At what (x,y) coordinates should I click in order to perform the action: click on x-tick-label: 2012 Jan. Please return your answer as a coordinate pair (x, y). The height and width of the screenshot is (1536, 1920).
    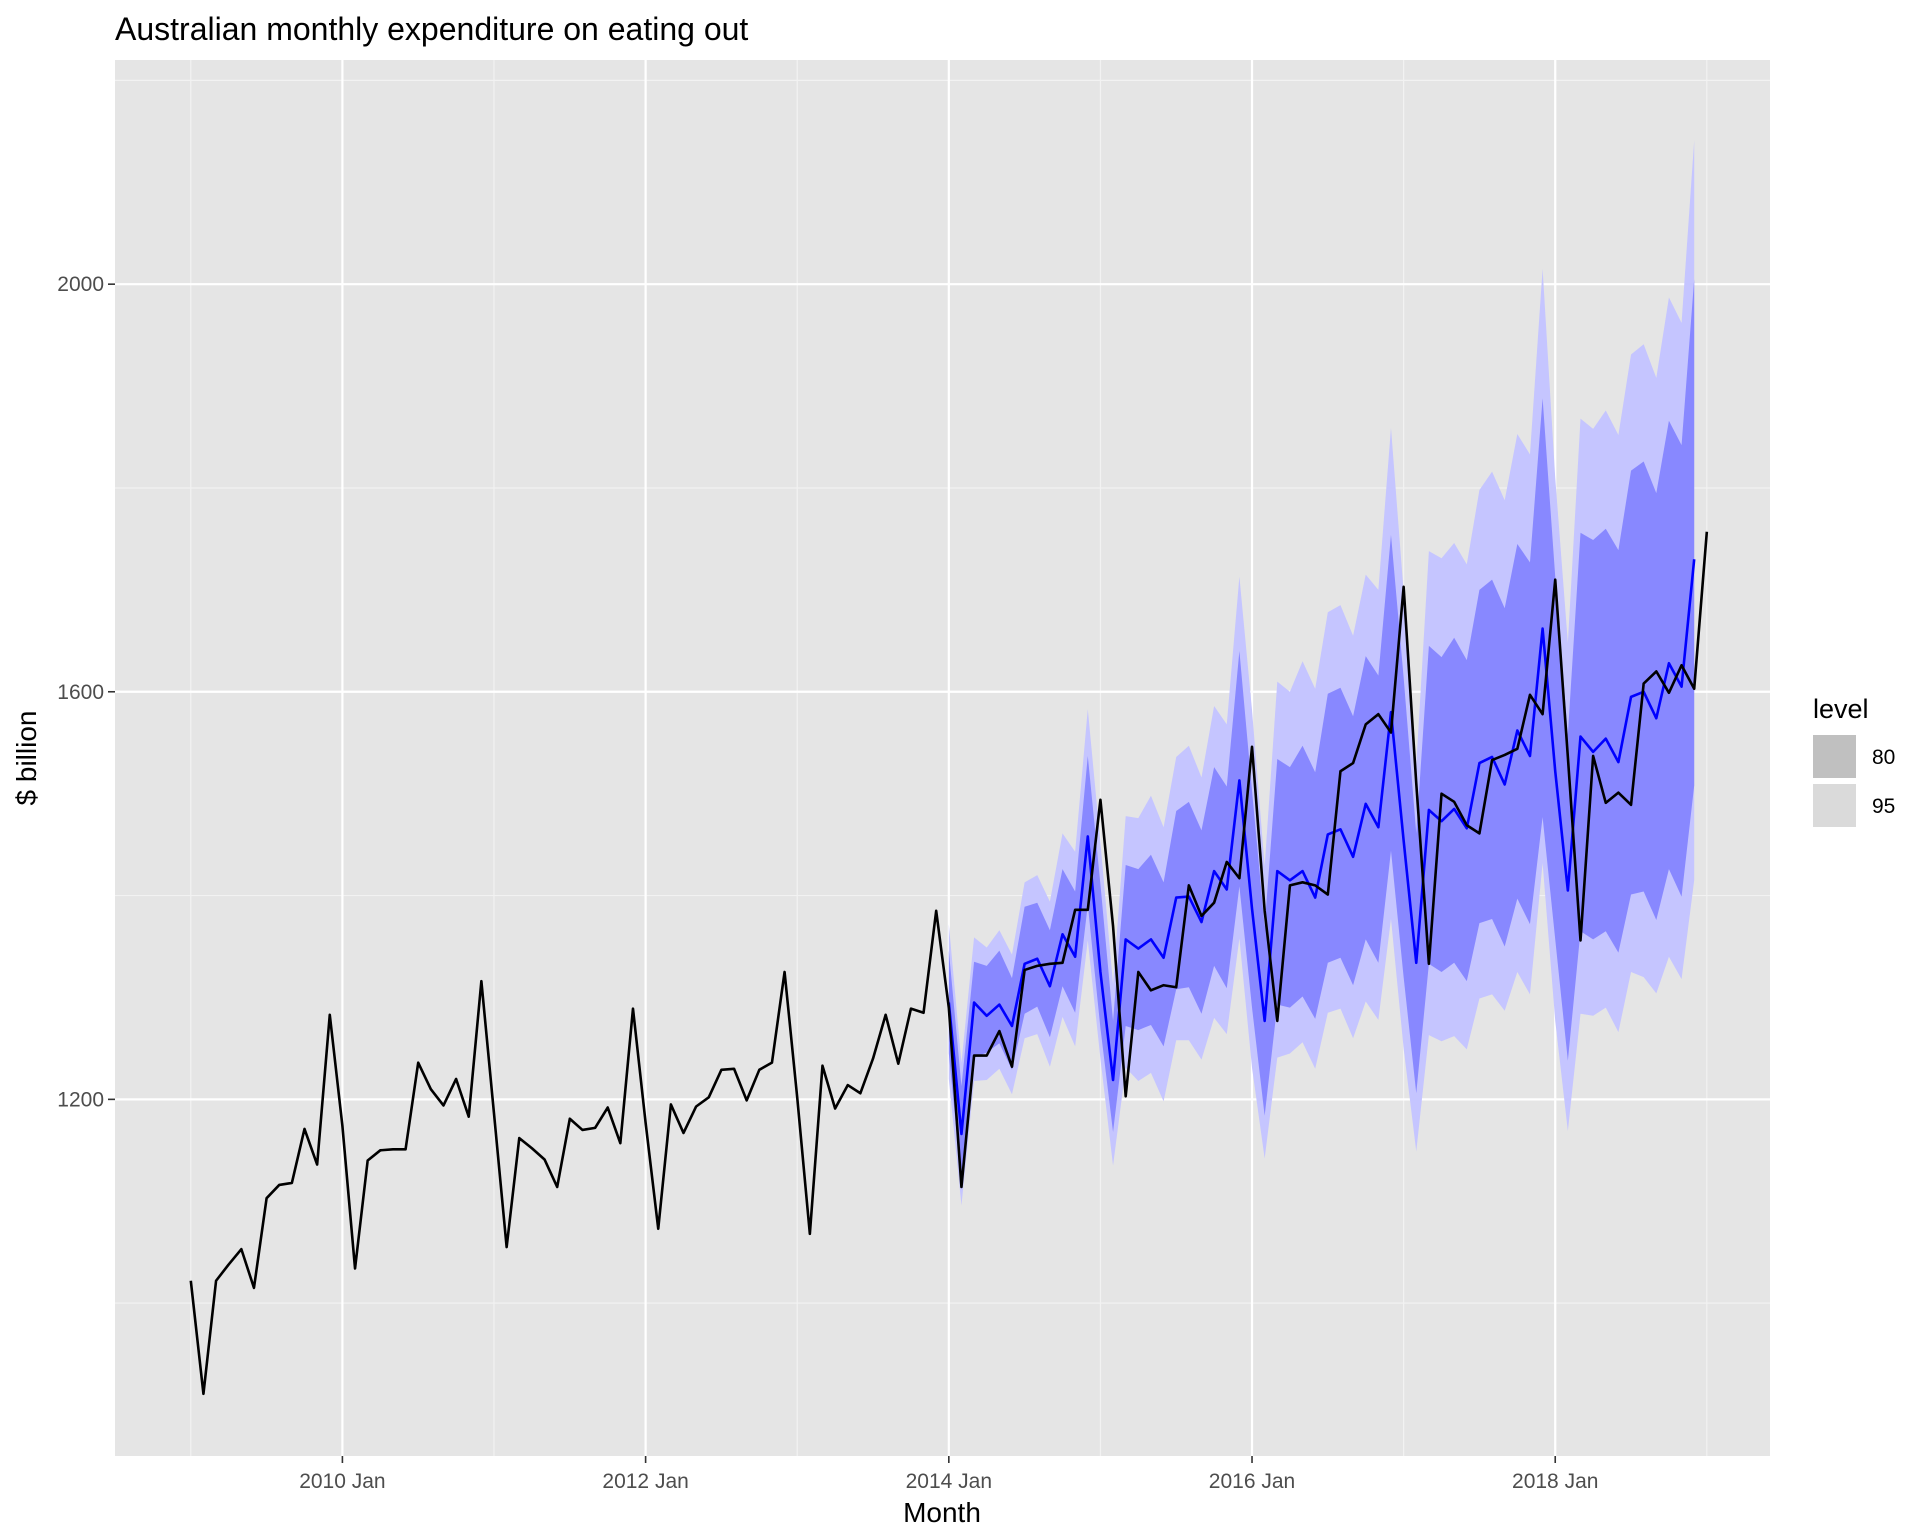
    Looking at the image, I should click on (645, 1481).